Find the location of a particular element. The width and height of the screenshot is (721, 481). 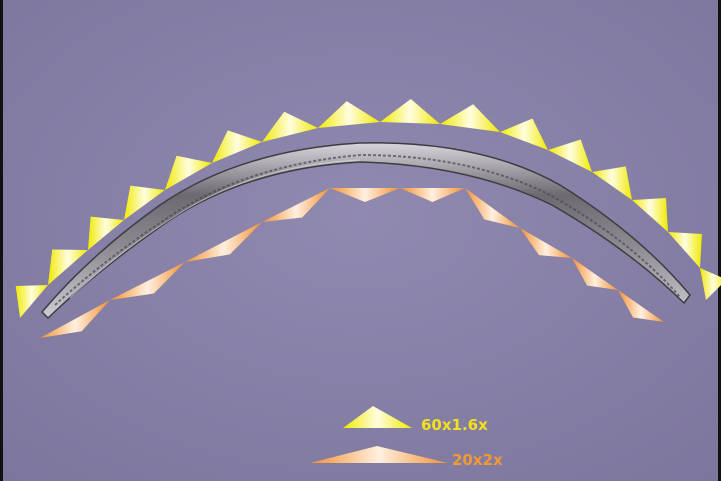

legend: 60x1.6x 20x2x is located at coordinates (406, 437).